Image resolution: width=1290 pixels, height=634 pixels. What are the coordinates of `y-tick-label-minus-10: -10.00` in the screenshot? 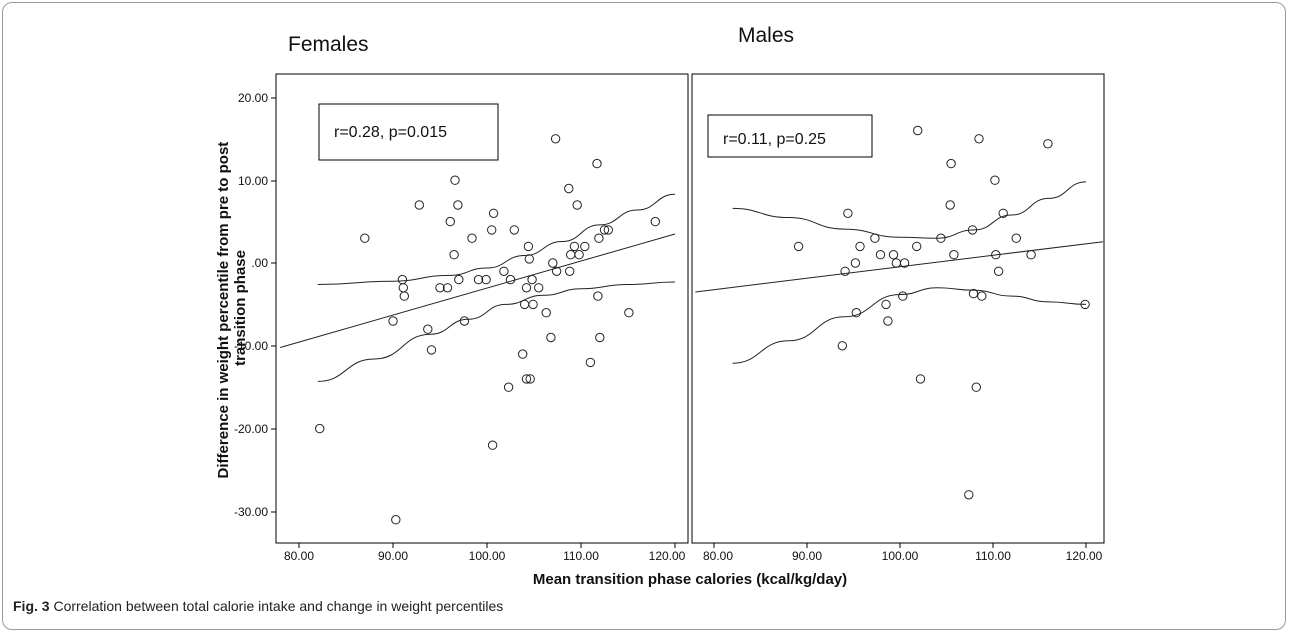 It's located at (251, 346).